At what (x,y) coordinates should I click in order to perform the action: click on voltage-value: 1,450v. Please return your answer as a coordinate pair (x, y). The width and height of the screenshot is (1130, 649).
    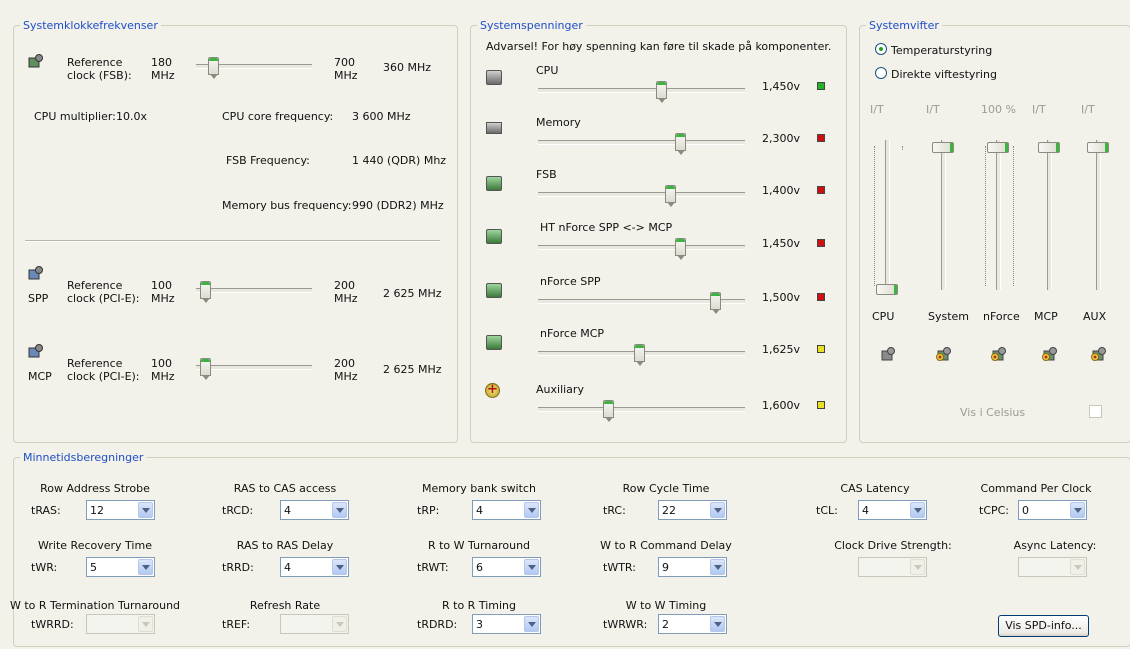
    Looking at the image, I should click on (781, 86).